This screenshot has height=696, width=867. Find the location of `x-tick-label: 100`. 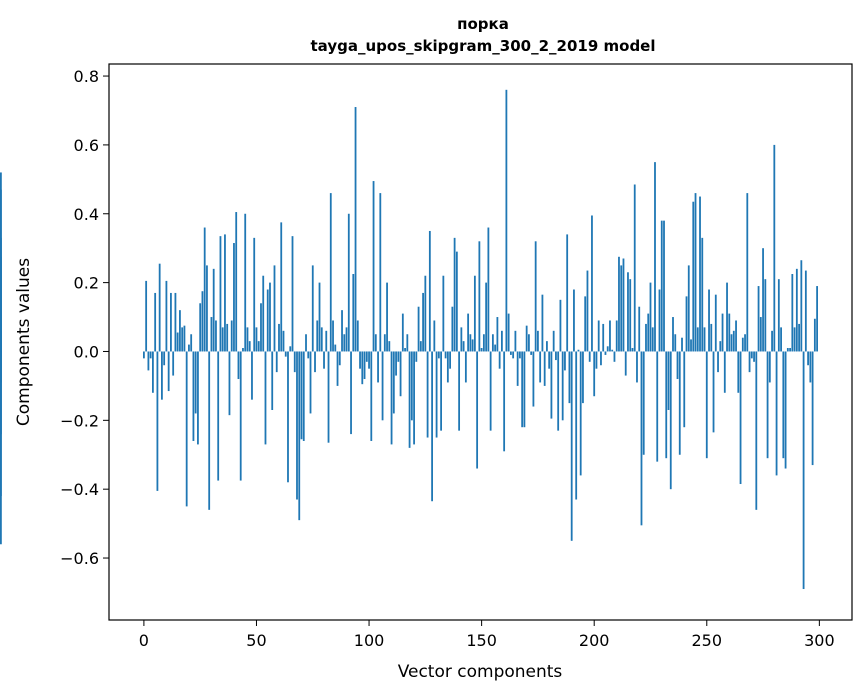

x-tick-label: 100 is located at coordinates (369, 640).